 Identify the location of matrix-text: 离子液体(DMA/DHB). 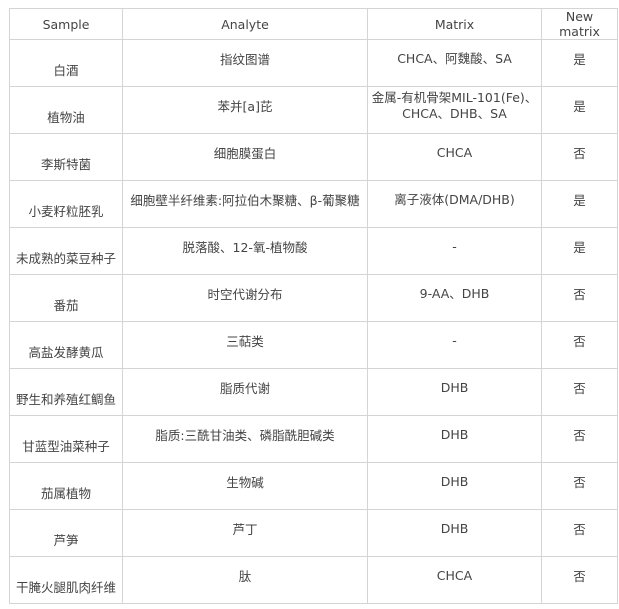
(454, 199).